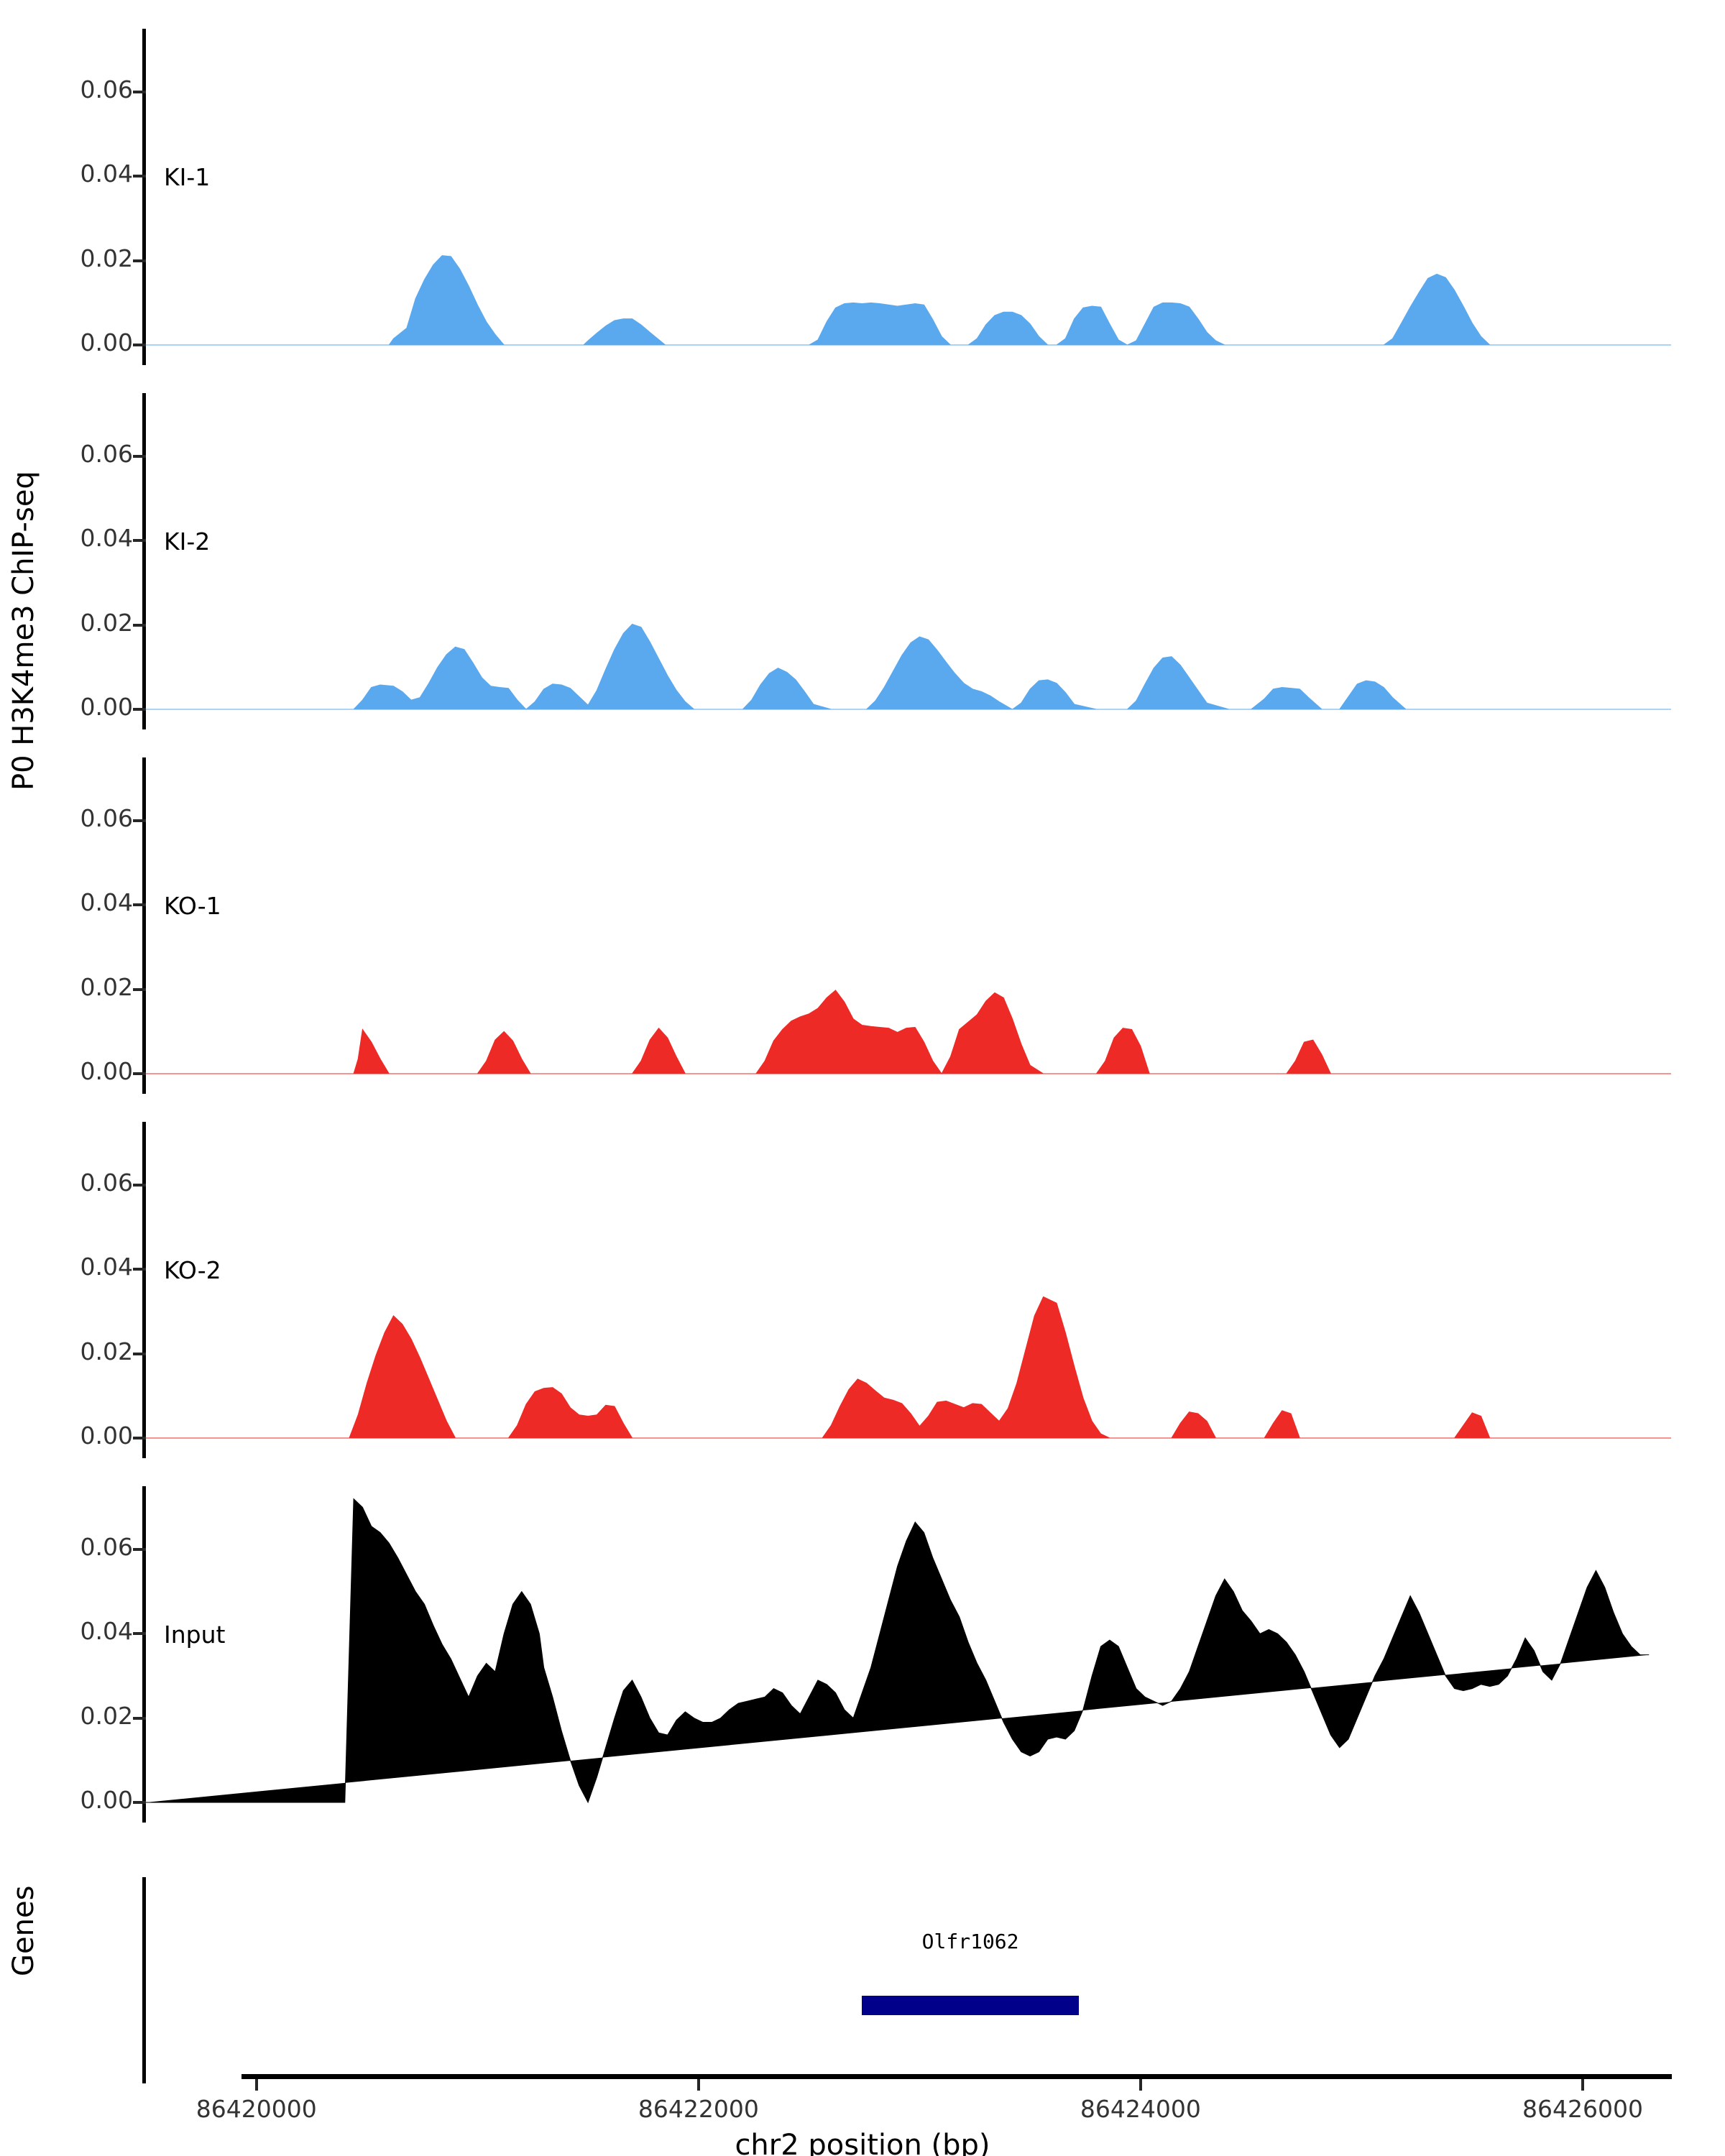 The image size is (1725, 2156). What do you see at coordinates (23, 1931) in the screenshot?
I see `genes-panel-label: Genes` at bounding box center [23, 1931].